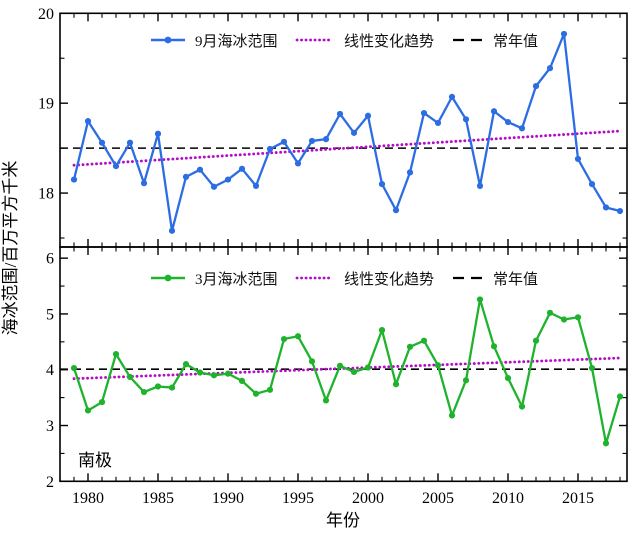 This screenshot has width=640, height=536. I want to click on march-series-legend-marker, so click(168, 278).